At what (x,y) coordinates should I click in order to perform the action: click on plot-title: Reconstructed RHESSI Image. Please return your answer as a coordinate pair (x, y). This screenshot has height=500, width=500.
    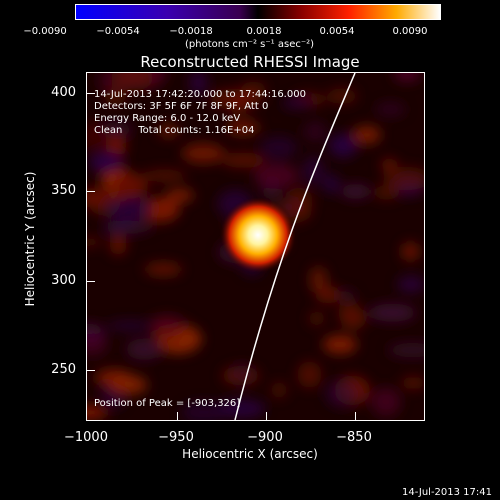
    Looking at the image, I should click on (250, 62).